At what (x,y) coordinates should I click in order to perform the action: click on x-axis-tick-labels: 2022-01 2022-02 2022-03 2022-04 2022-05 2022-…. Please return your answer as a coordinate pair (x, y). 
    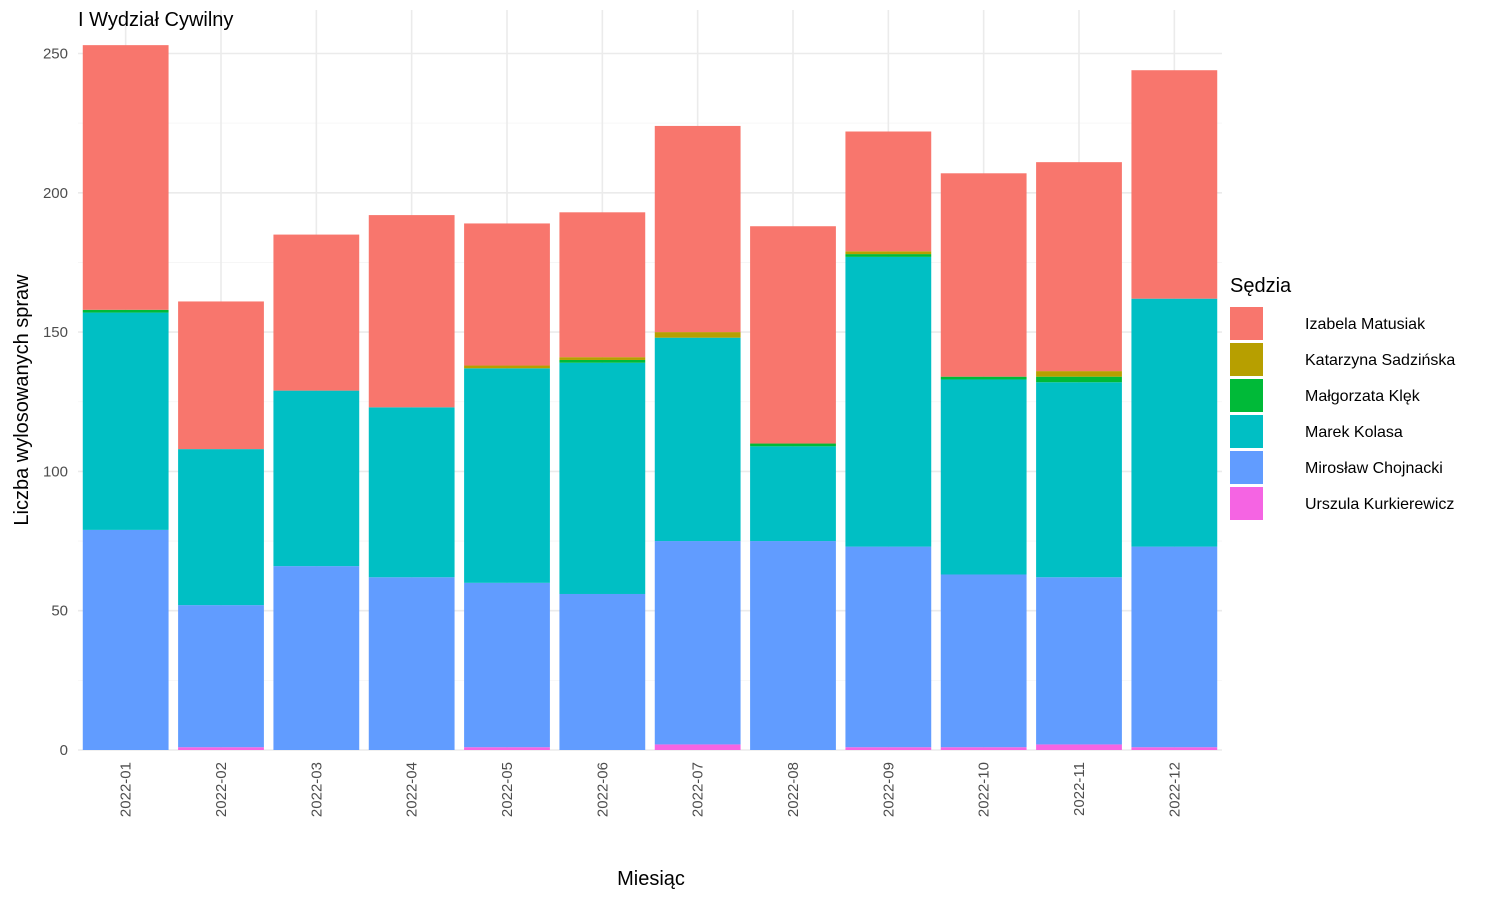
    Looking at the image, I should click on (651, 789).